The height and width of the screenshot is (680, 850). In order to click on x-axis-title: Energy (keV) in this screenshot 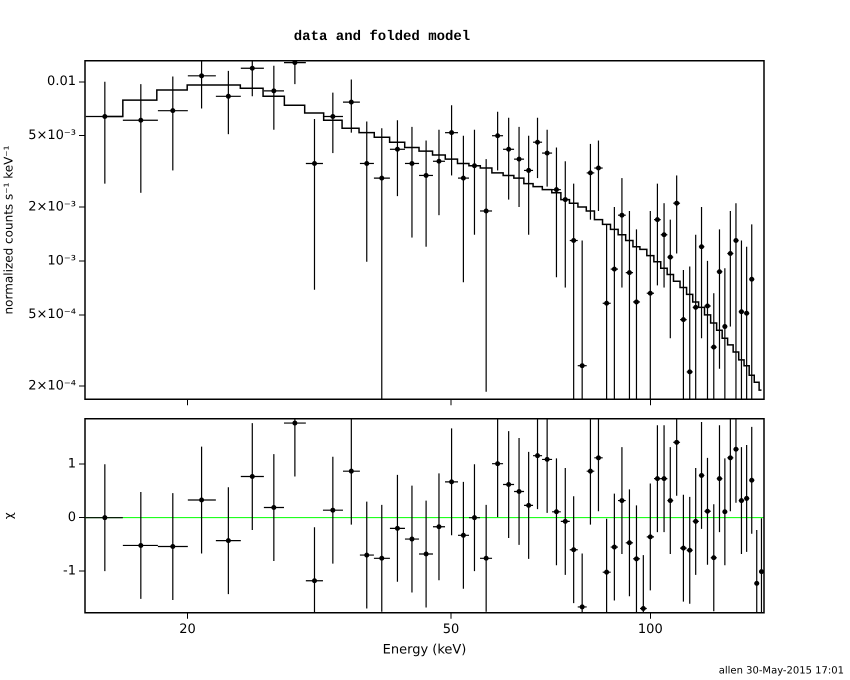, I will do `click(424, 650)`.